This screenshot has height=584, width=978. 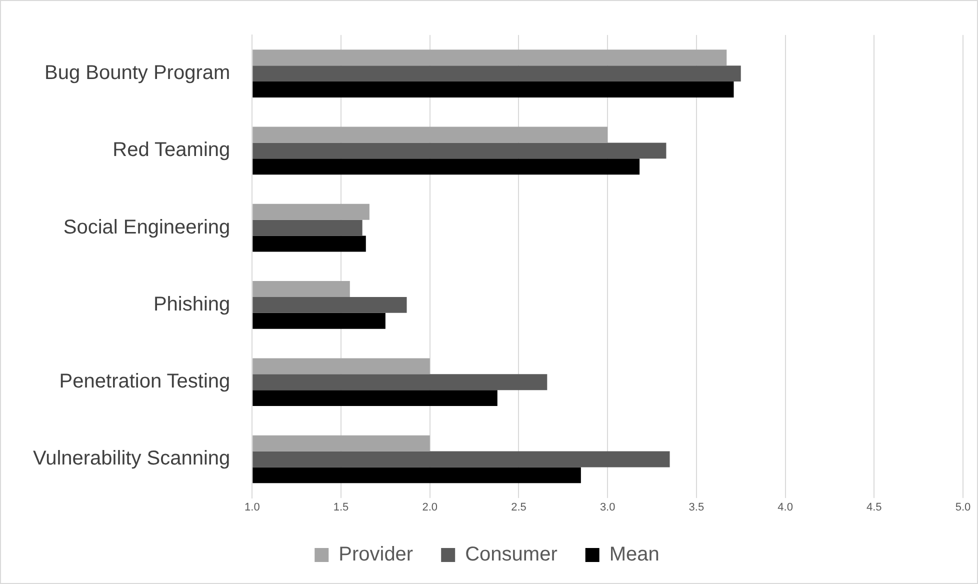 I want to click on x-tick-label: 3.5, so click(x=696, y=507).